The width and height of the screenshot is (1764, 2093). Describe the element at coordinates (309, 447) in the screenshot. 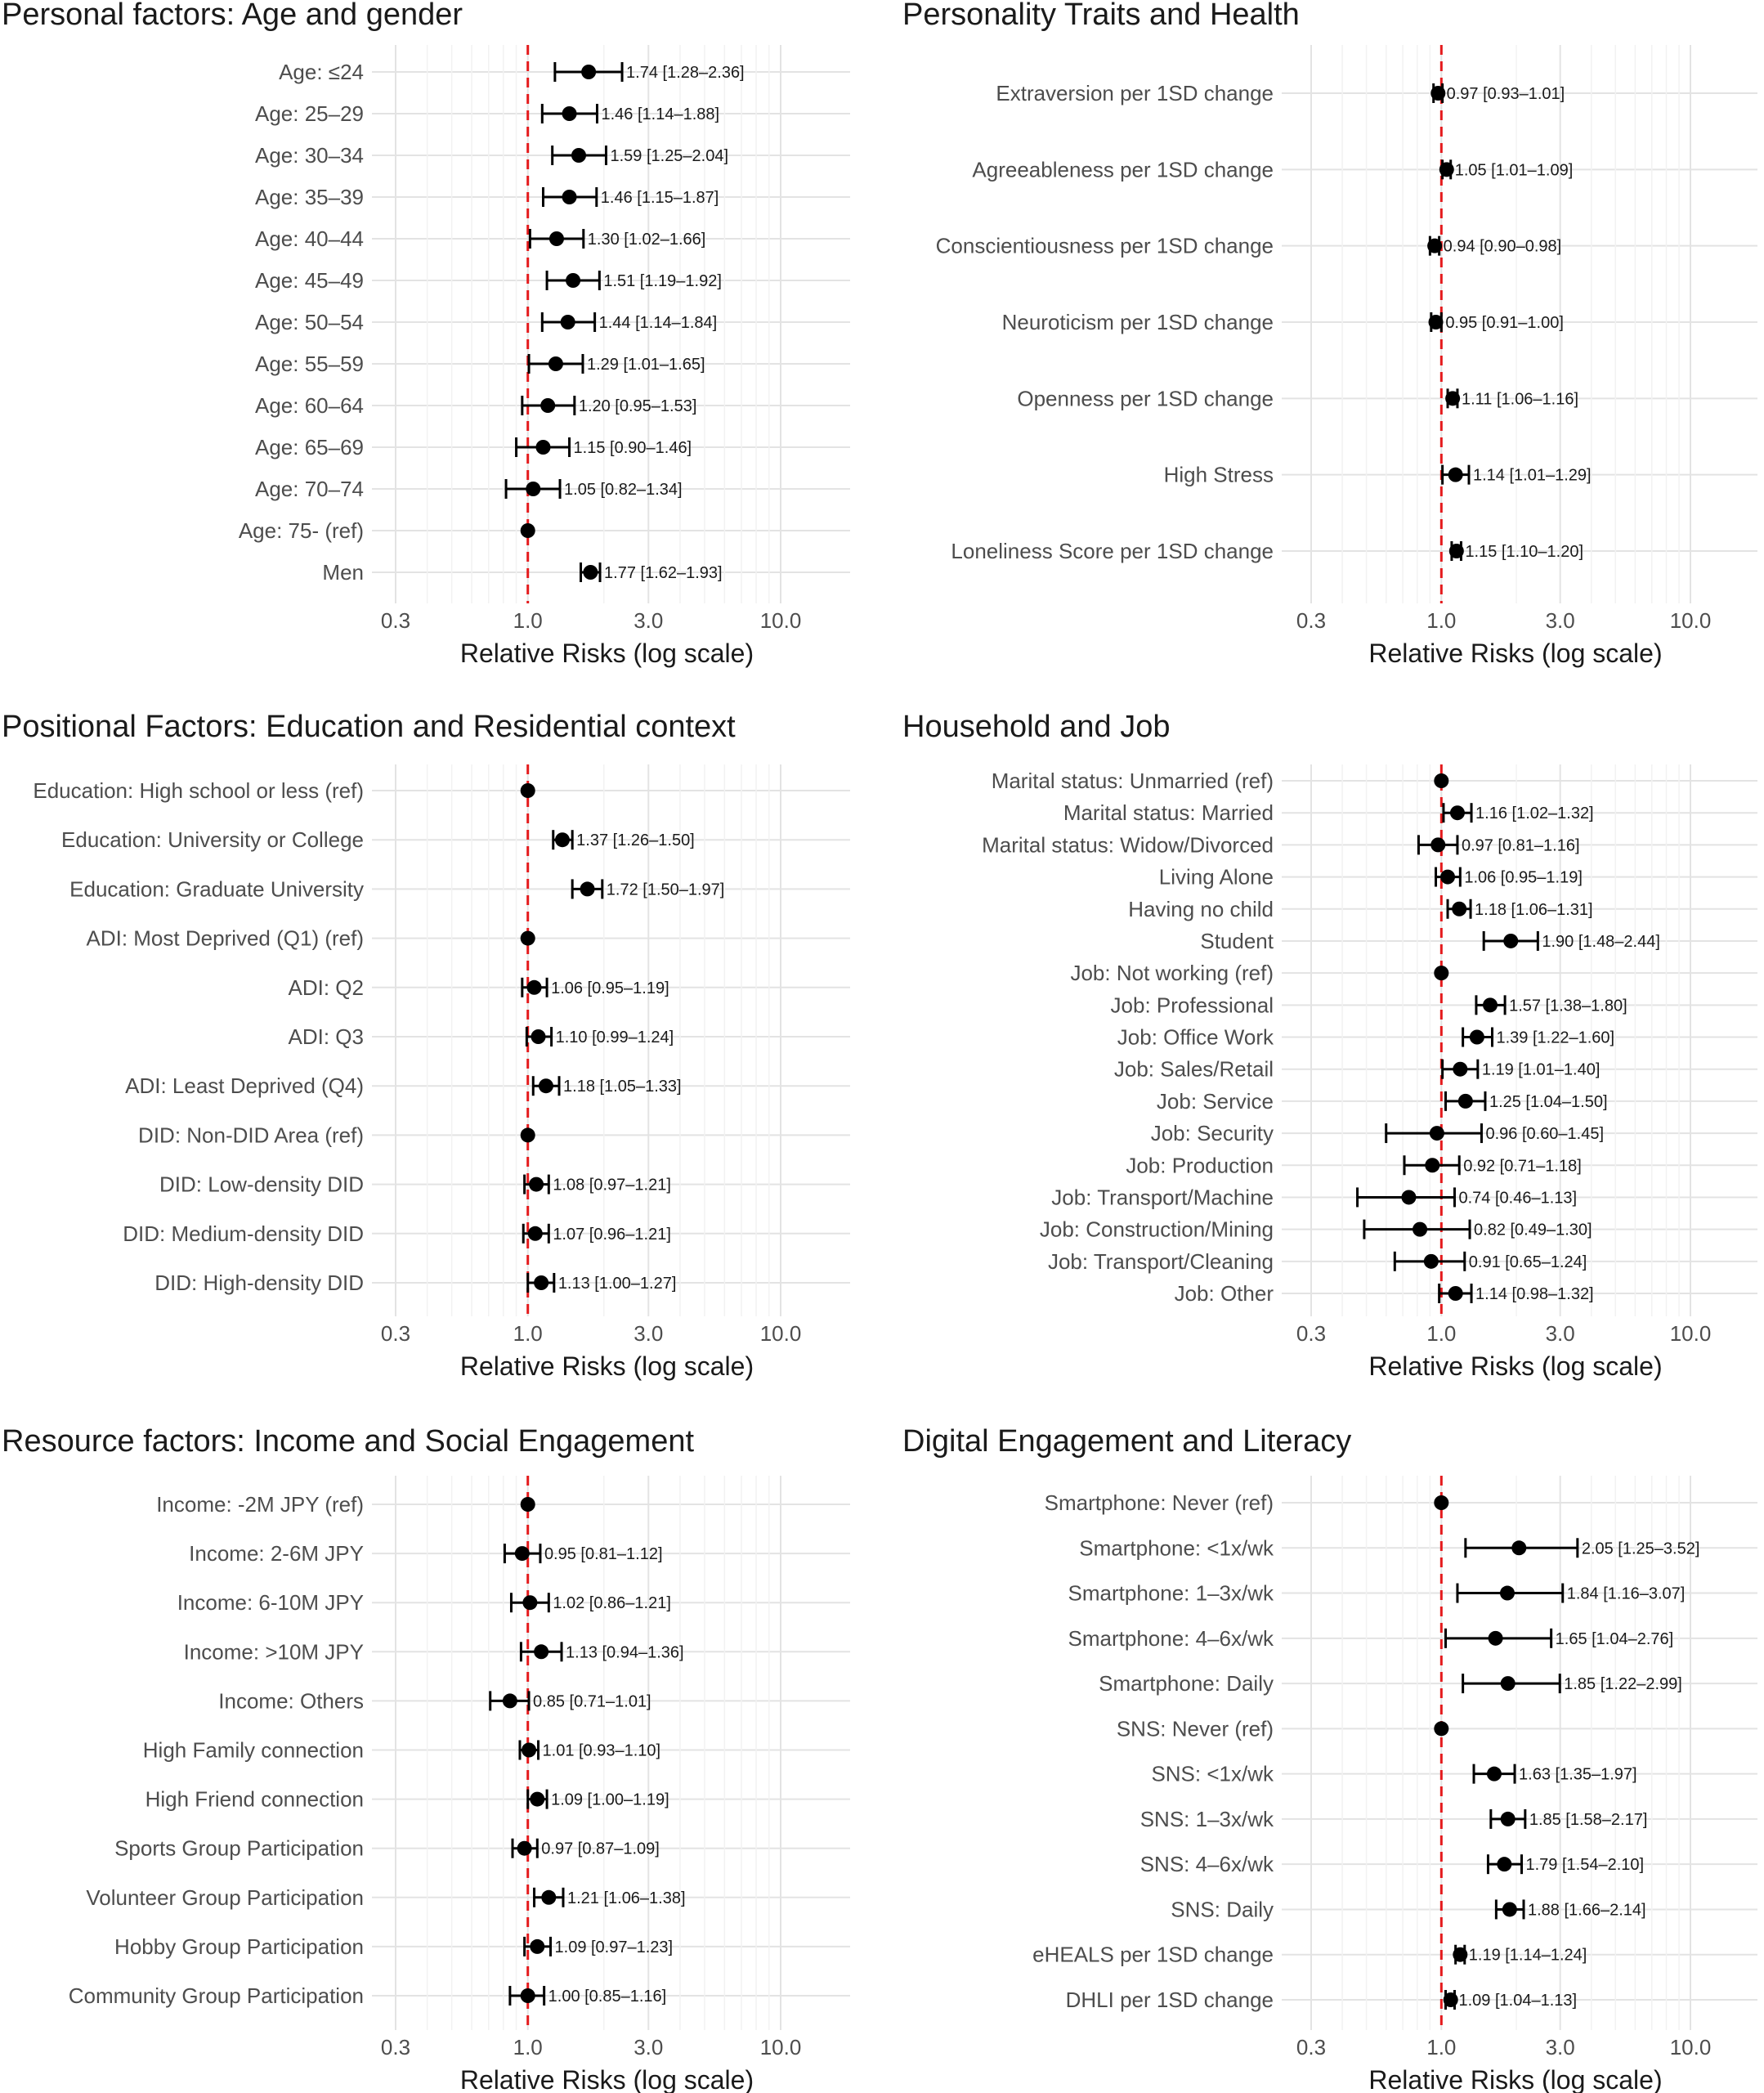

I see `row-label: Age: 65–69` at that location.